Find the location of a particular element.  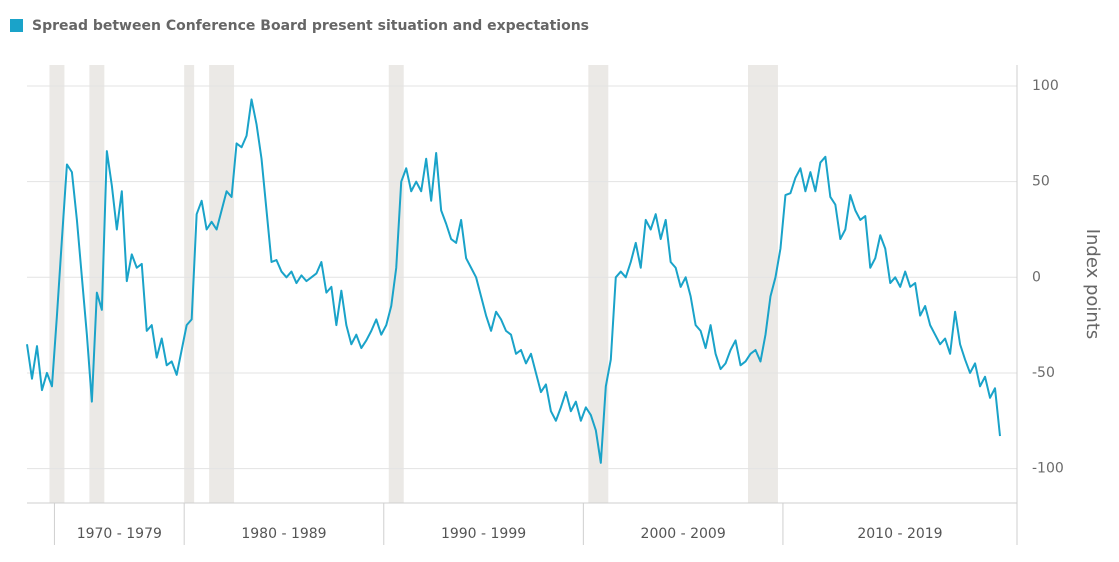

x-tick-label: 1970 - 1979 is located at coordinates (119, 534).